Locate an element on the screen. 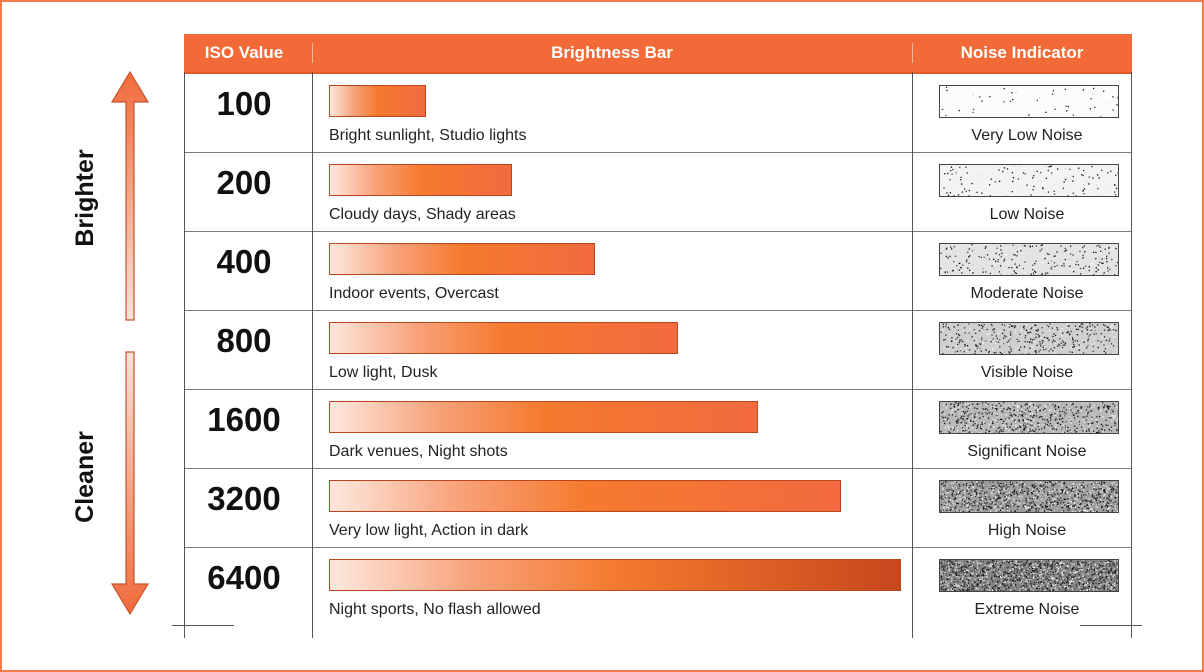  noise-label: Moderate Noise is located at coordinates (1027, 293).